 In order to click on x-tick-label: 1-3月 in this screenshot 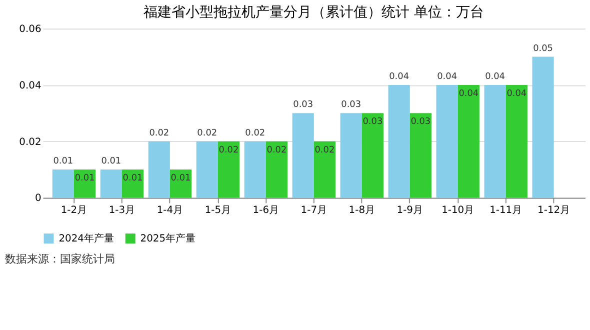, I will do `click(122, 210)`.